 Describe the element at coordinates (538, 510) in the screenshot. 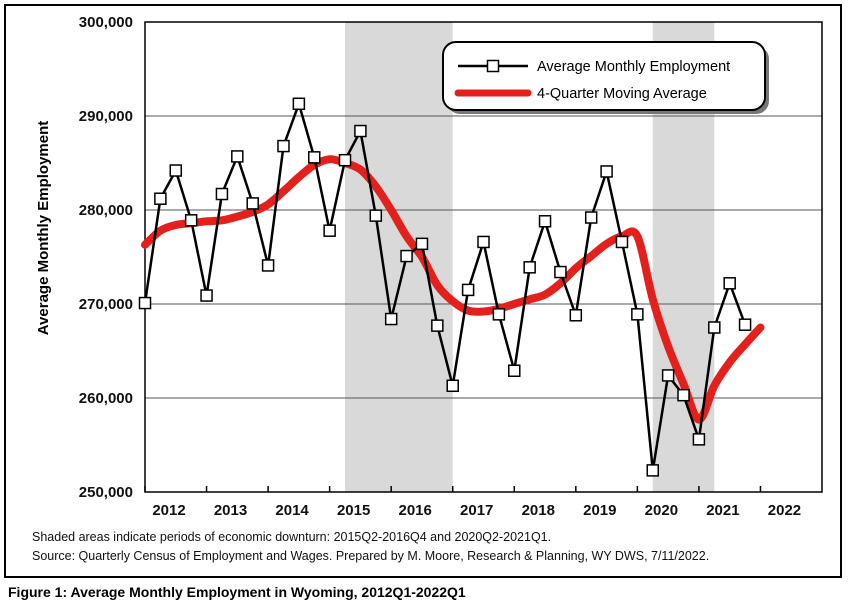

I see `x-tick-2018: 2018` at that location.